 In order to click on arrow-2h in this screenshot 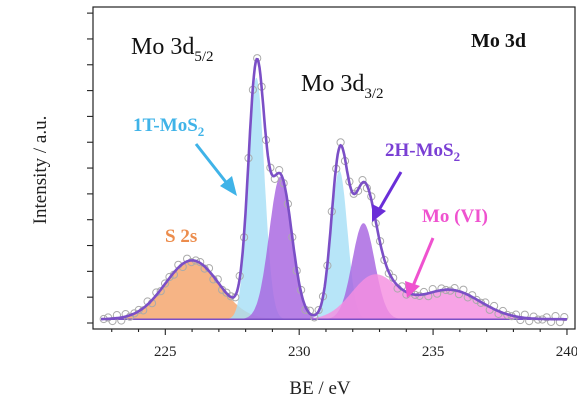, I will do `click(387, 196)`.